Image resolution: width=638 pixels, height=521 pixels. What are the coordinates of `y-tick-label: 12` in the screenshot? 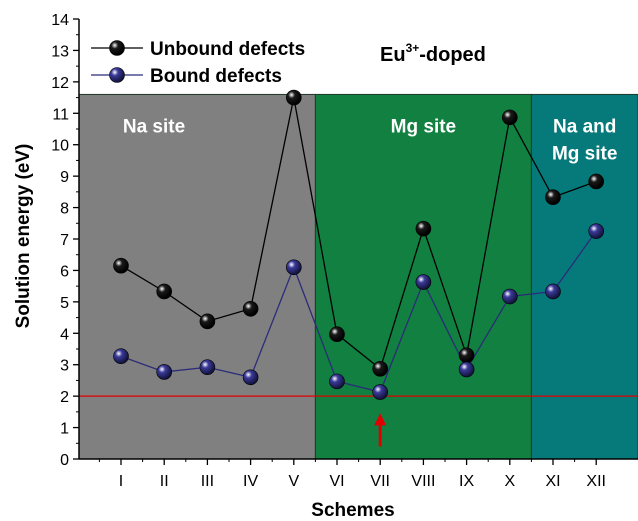 It's located at (60, 83).